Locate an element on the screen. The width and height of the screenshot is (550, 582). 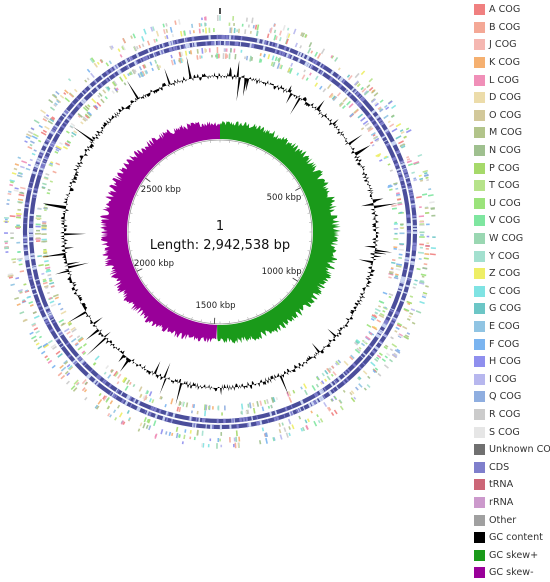
legend-label: Z COG is located at coordinates (504, 273).